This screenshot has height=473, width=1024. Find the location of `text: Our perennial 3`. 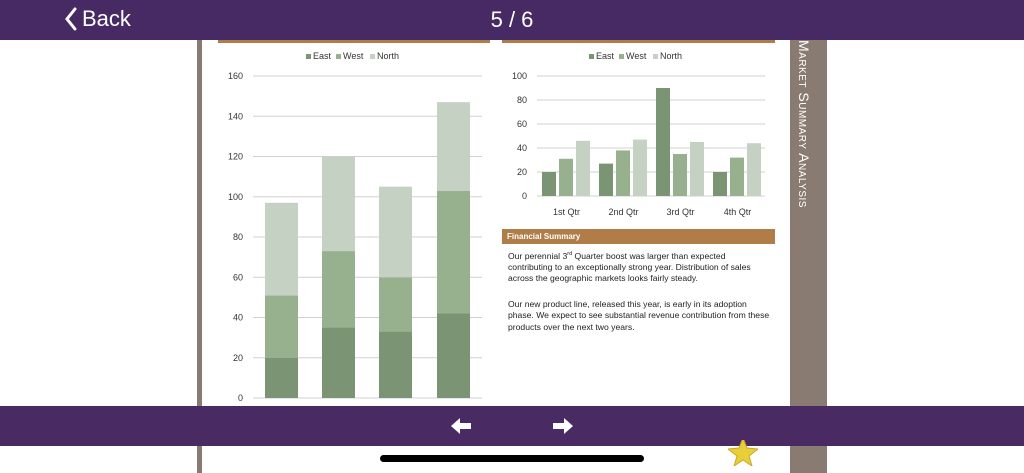

text: Our perennial 3 is located at coordinates (538, 255).